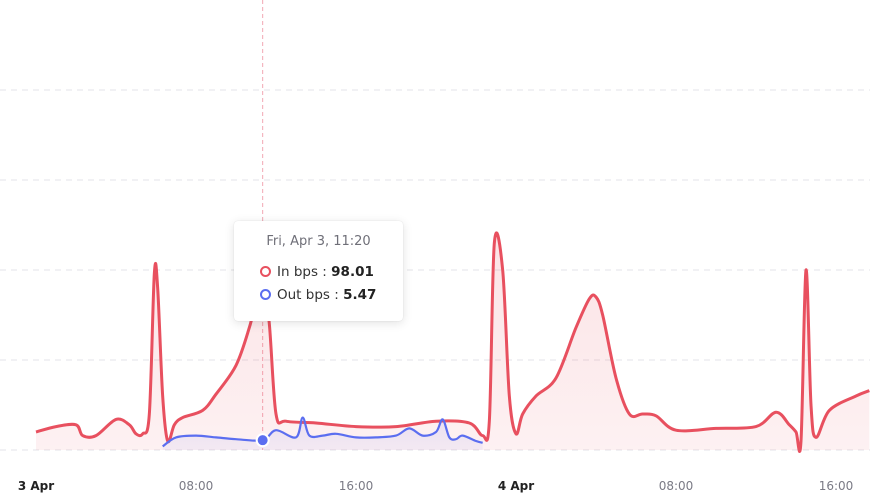 This screenshot has height=494, width=870. What do you see at coordinates (318, 241) in the screenshot?
I see `tooltip-title: Fri, Apr 3, 11:20` at bounding box center [318, 241].